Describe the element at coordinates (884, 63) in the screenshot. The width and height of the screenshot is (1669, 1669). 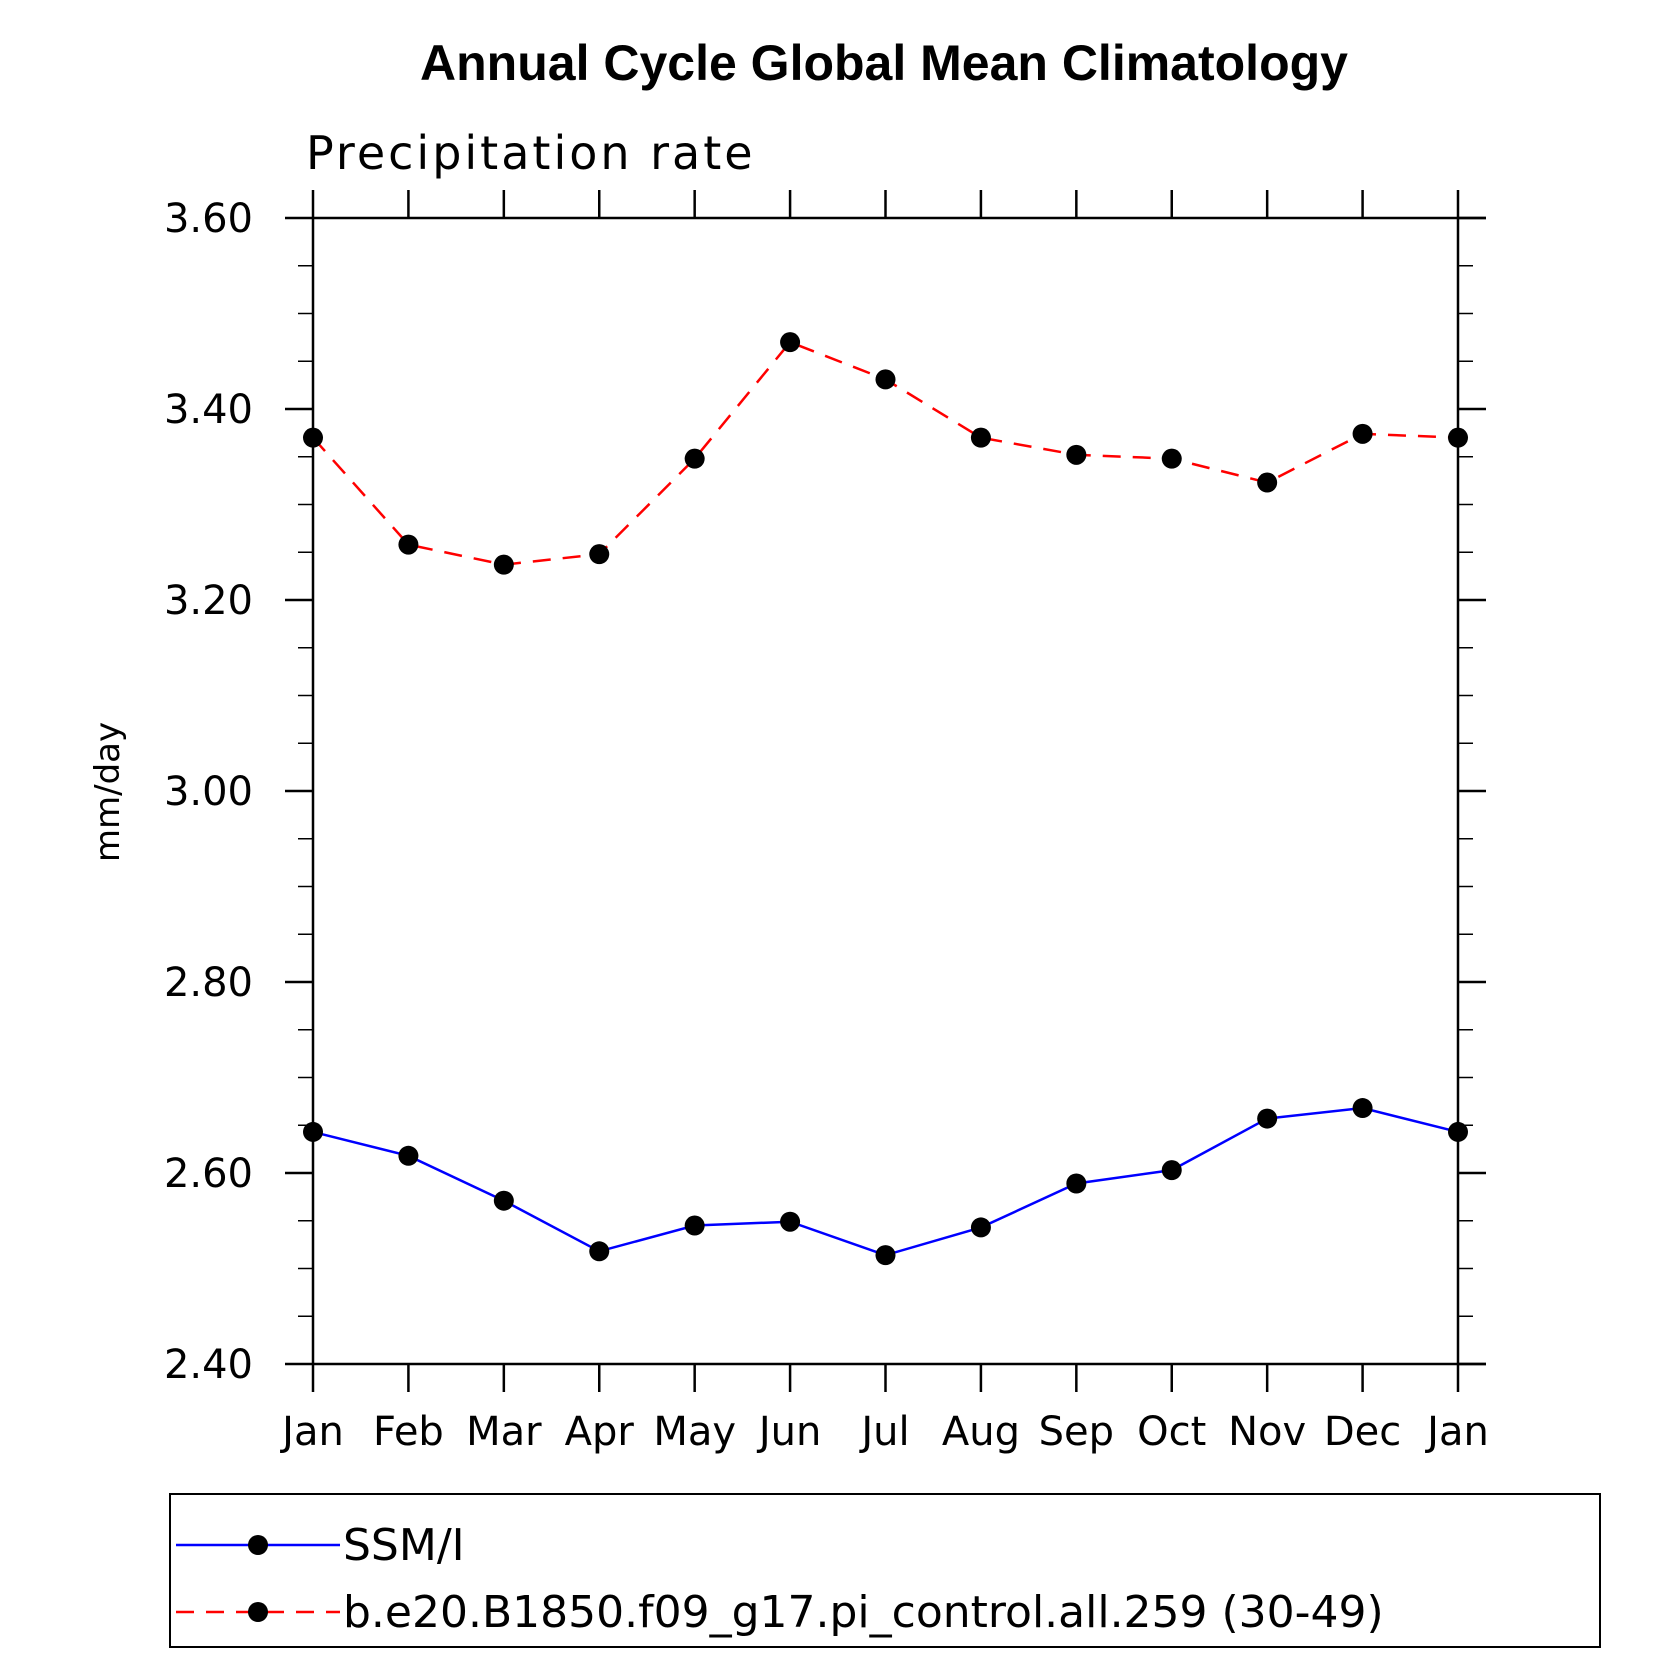
I see `chart-title: Annual Cycle Global Mean Climatology` at that location.